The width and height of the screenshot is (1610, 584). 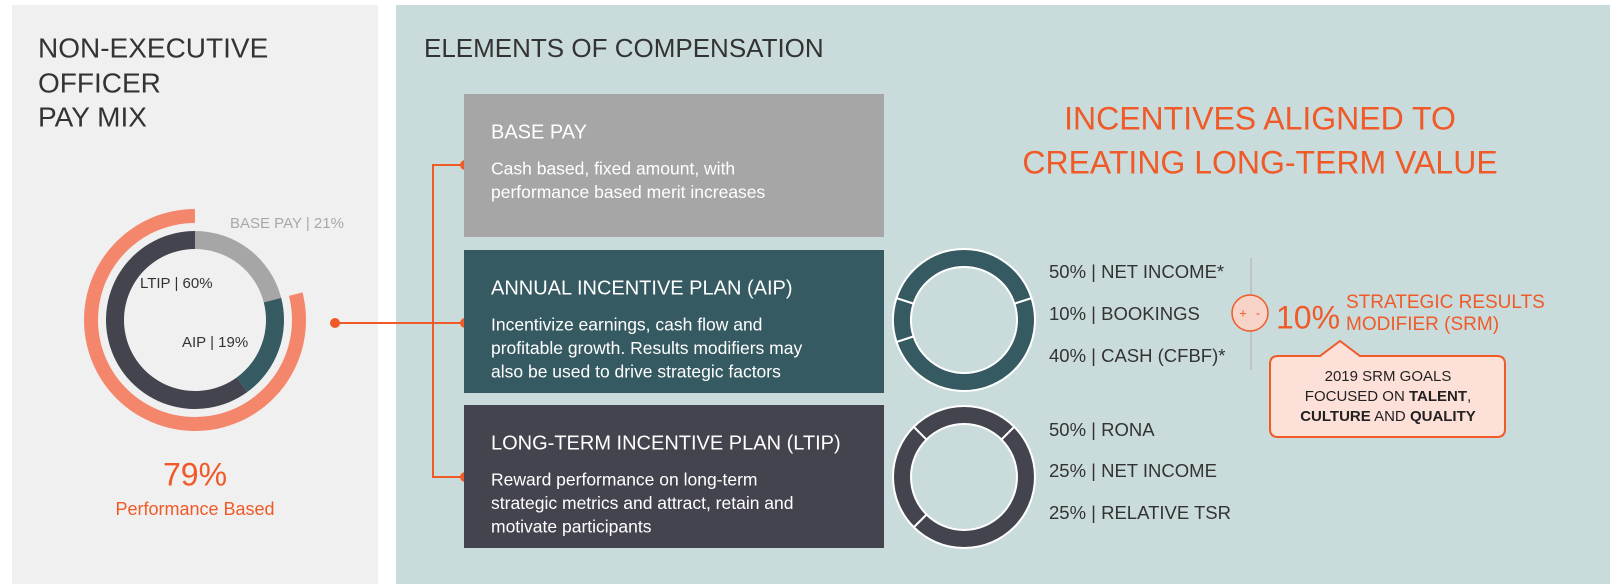 I want to click on connector, so click(x=400, y=321).